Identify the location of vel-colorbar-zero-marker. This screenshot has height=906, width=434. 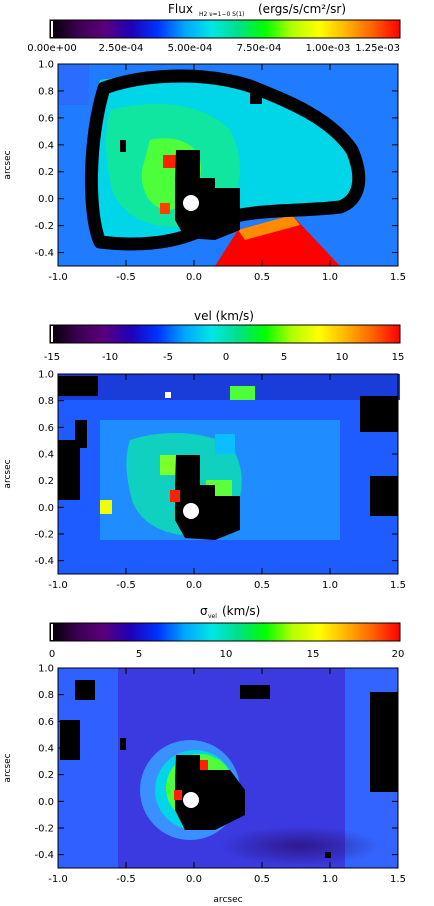
(52, 334).